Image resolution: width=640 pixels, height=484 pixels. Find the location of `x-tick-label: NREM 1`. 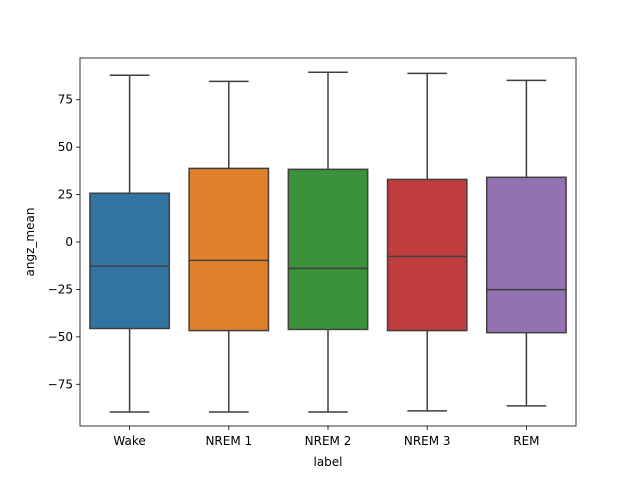

x-tick-label: NREM 1 is located at coordinates (228, 441).